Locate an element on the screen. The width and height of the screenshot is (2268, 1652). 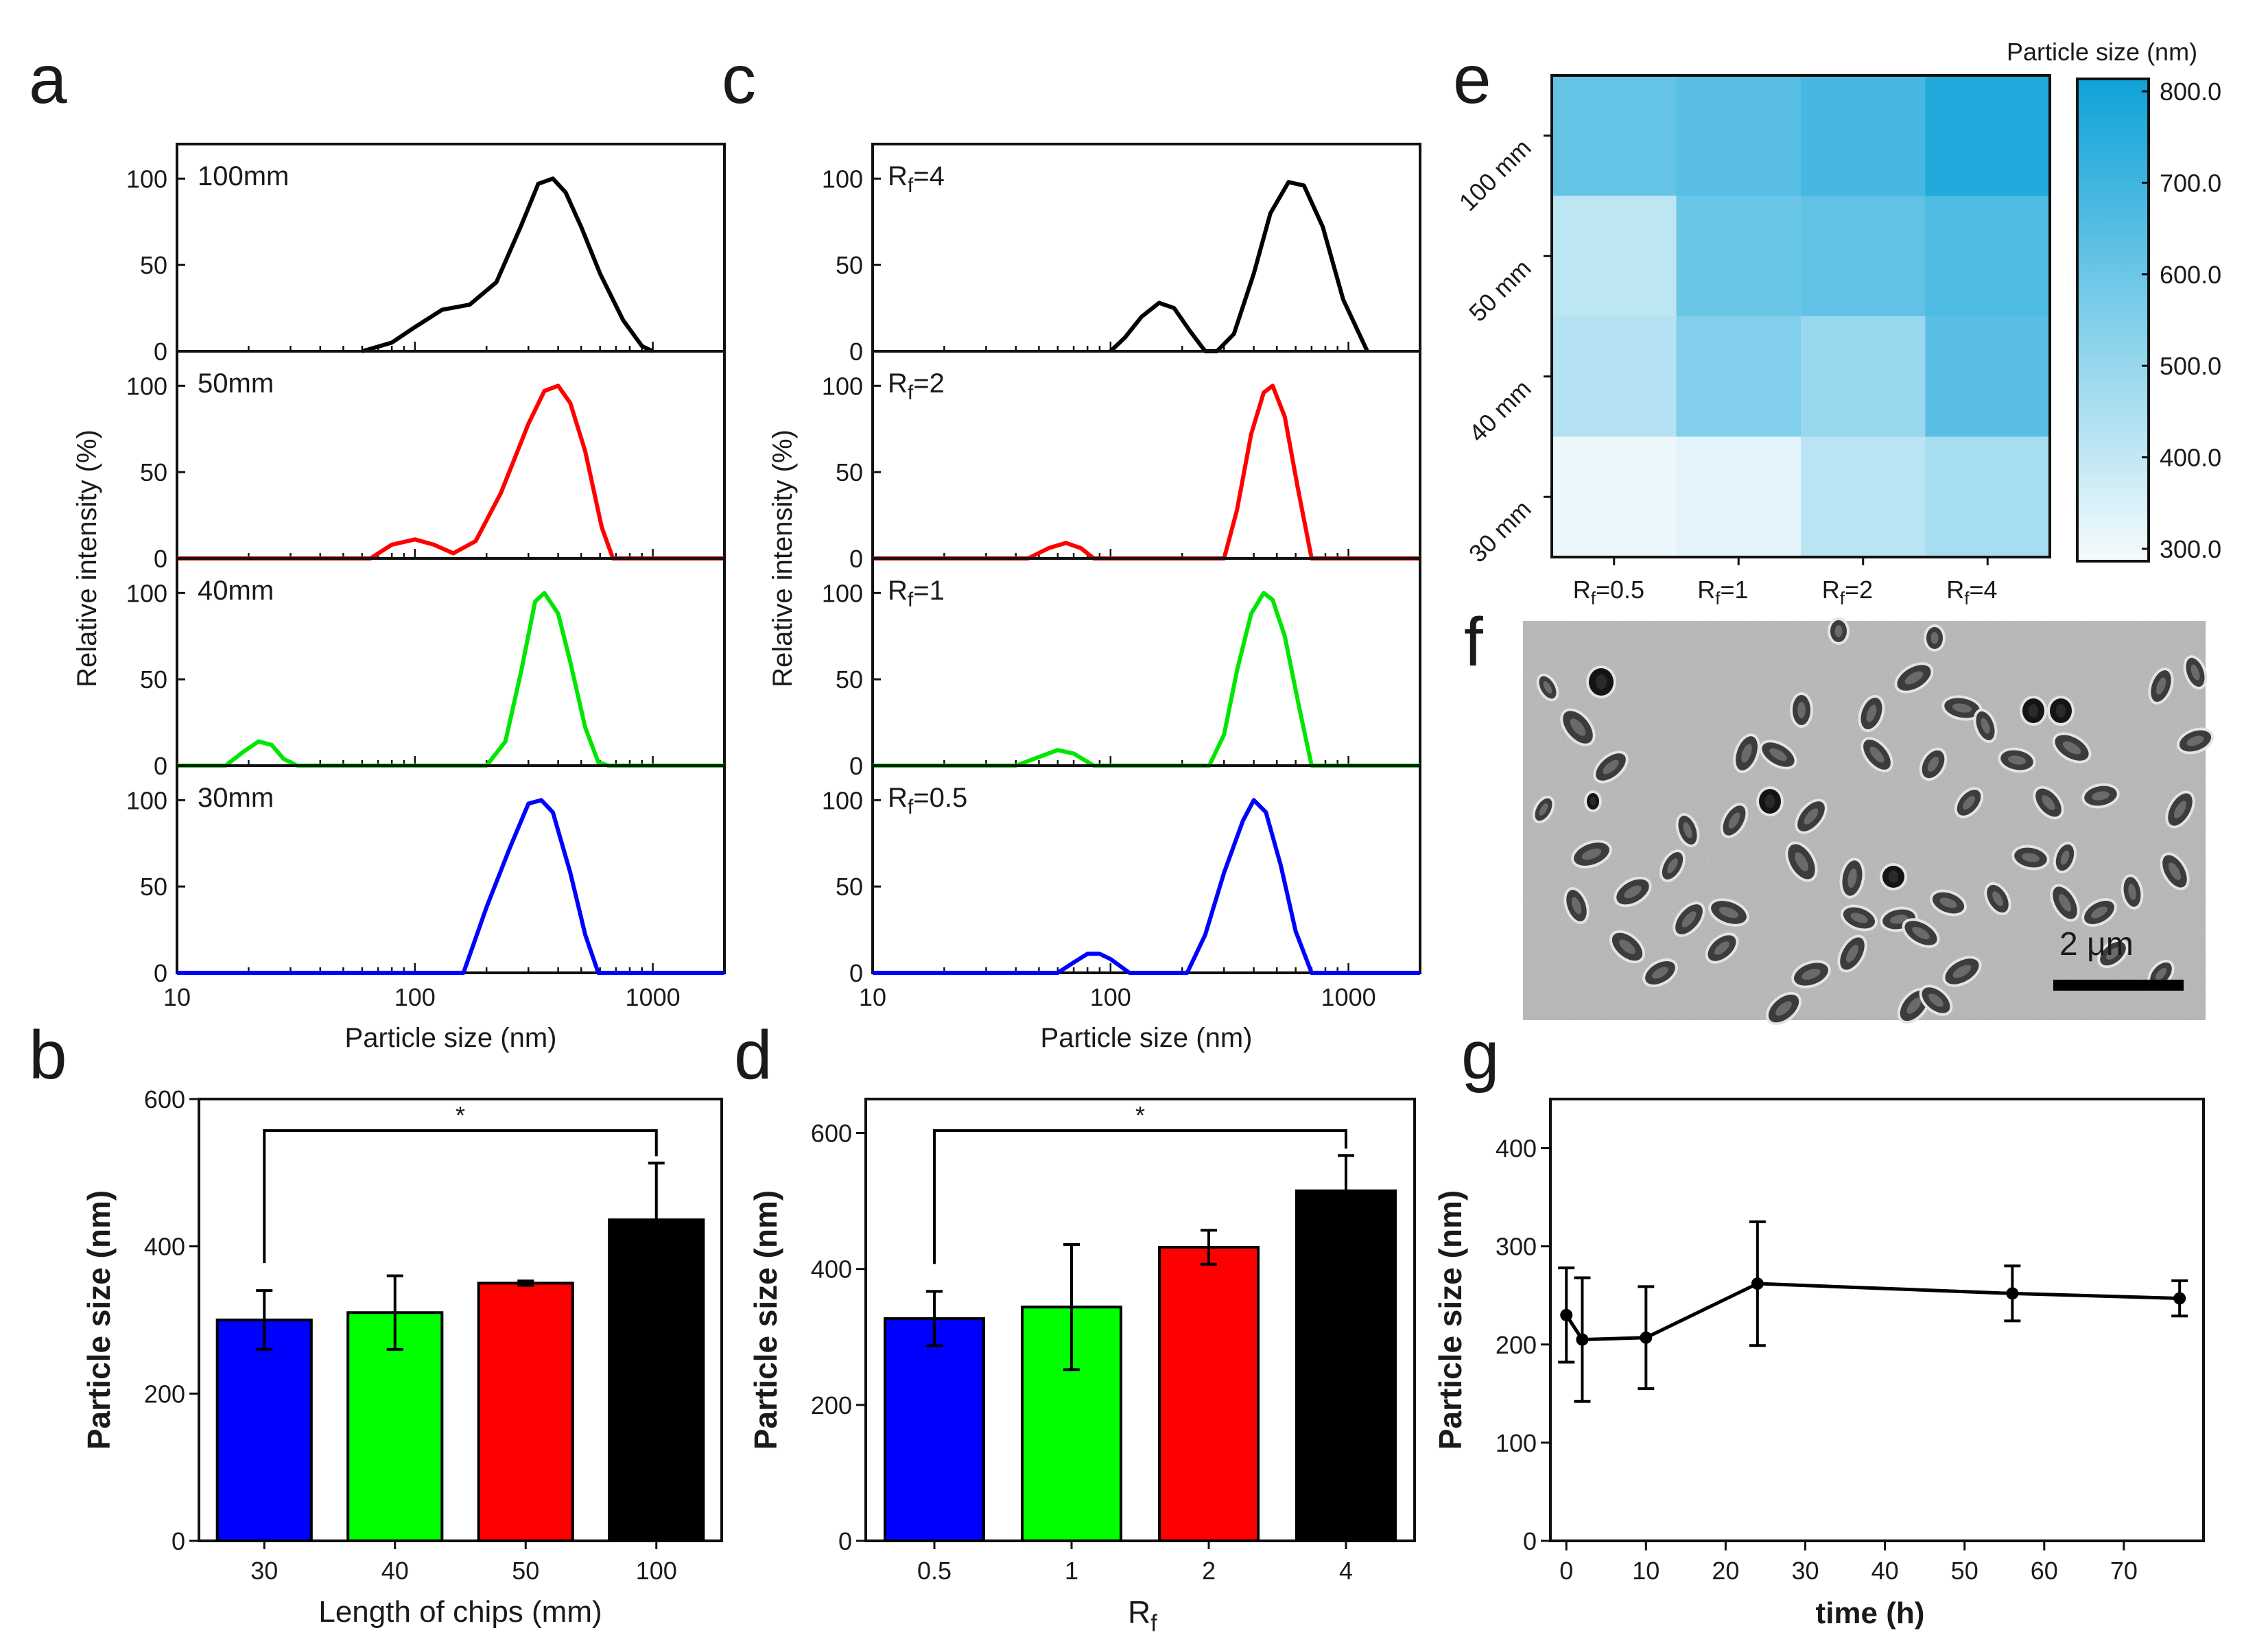
x-tick-label: 20 is located at coordinates (1726, 1571).